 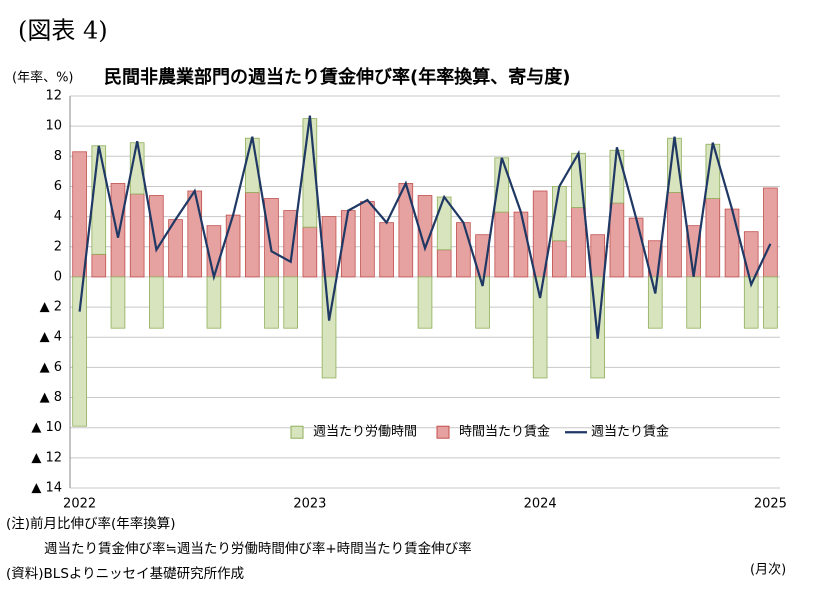 I want to click on y-tick-label: ▲ 14, so click(x=46, y=488).